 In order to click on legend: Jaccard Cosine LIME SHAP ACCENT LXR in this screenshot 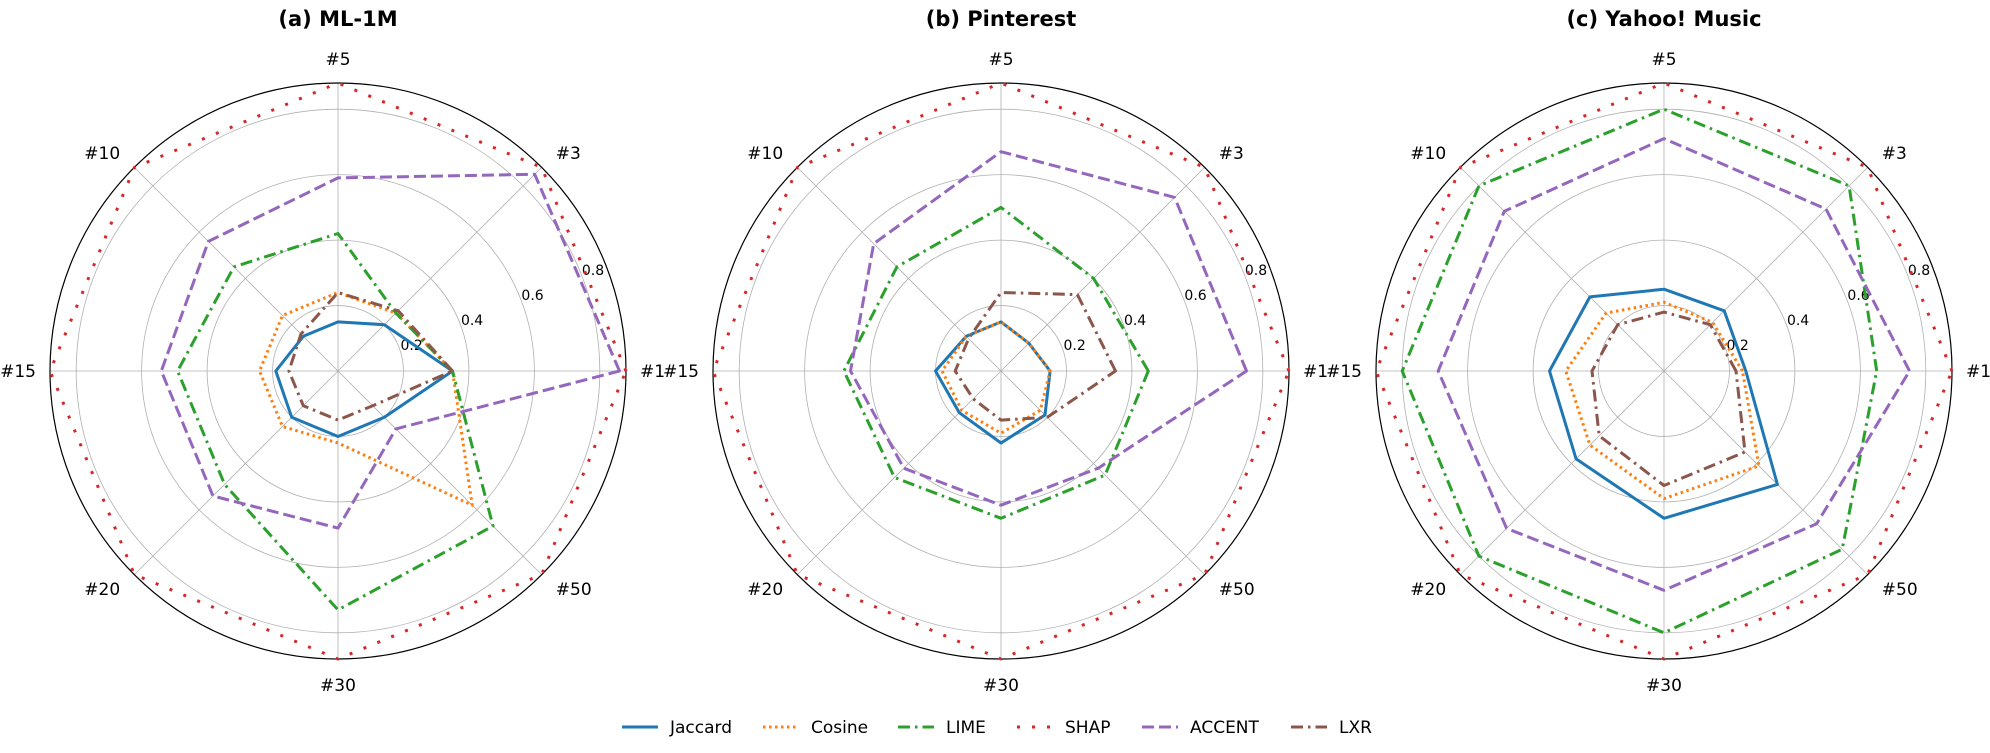, I will do `click(997, 728)`.